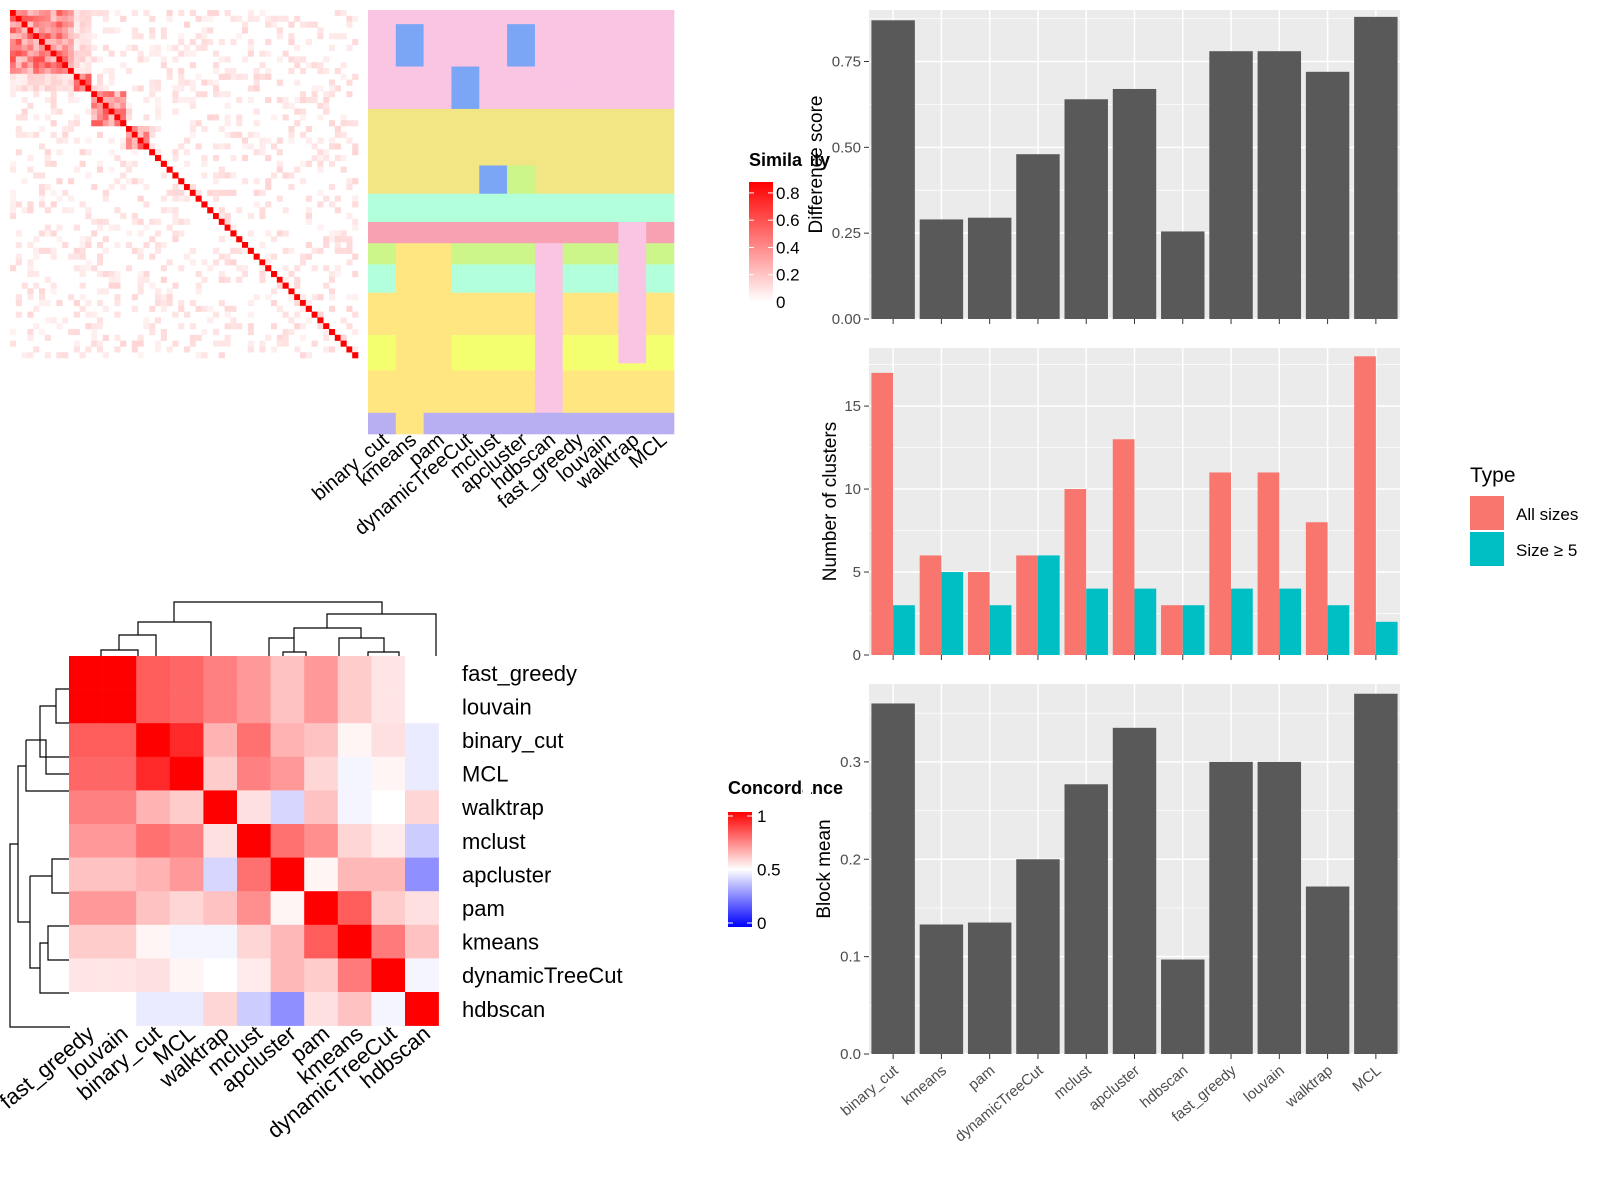  I want to click on similarity-legend-label: 0.6, so click(788, 220).